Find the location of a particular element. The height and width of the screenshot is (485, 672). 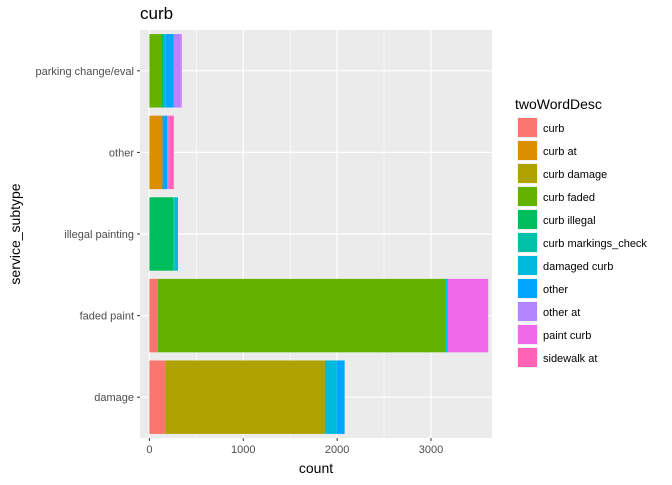

chart-title: curb is located at coordinates (156, 13).